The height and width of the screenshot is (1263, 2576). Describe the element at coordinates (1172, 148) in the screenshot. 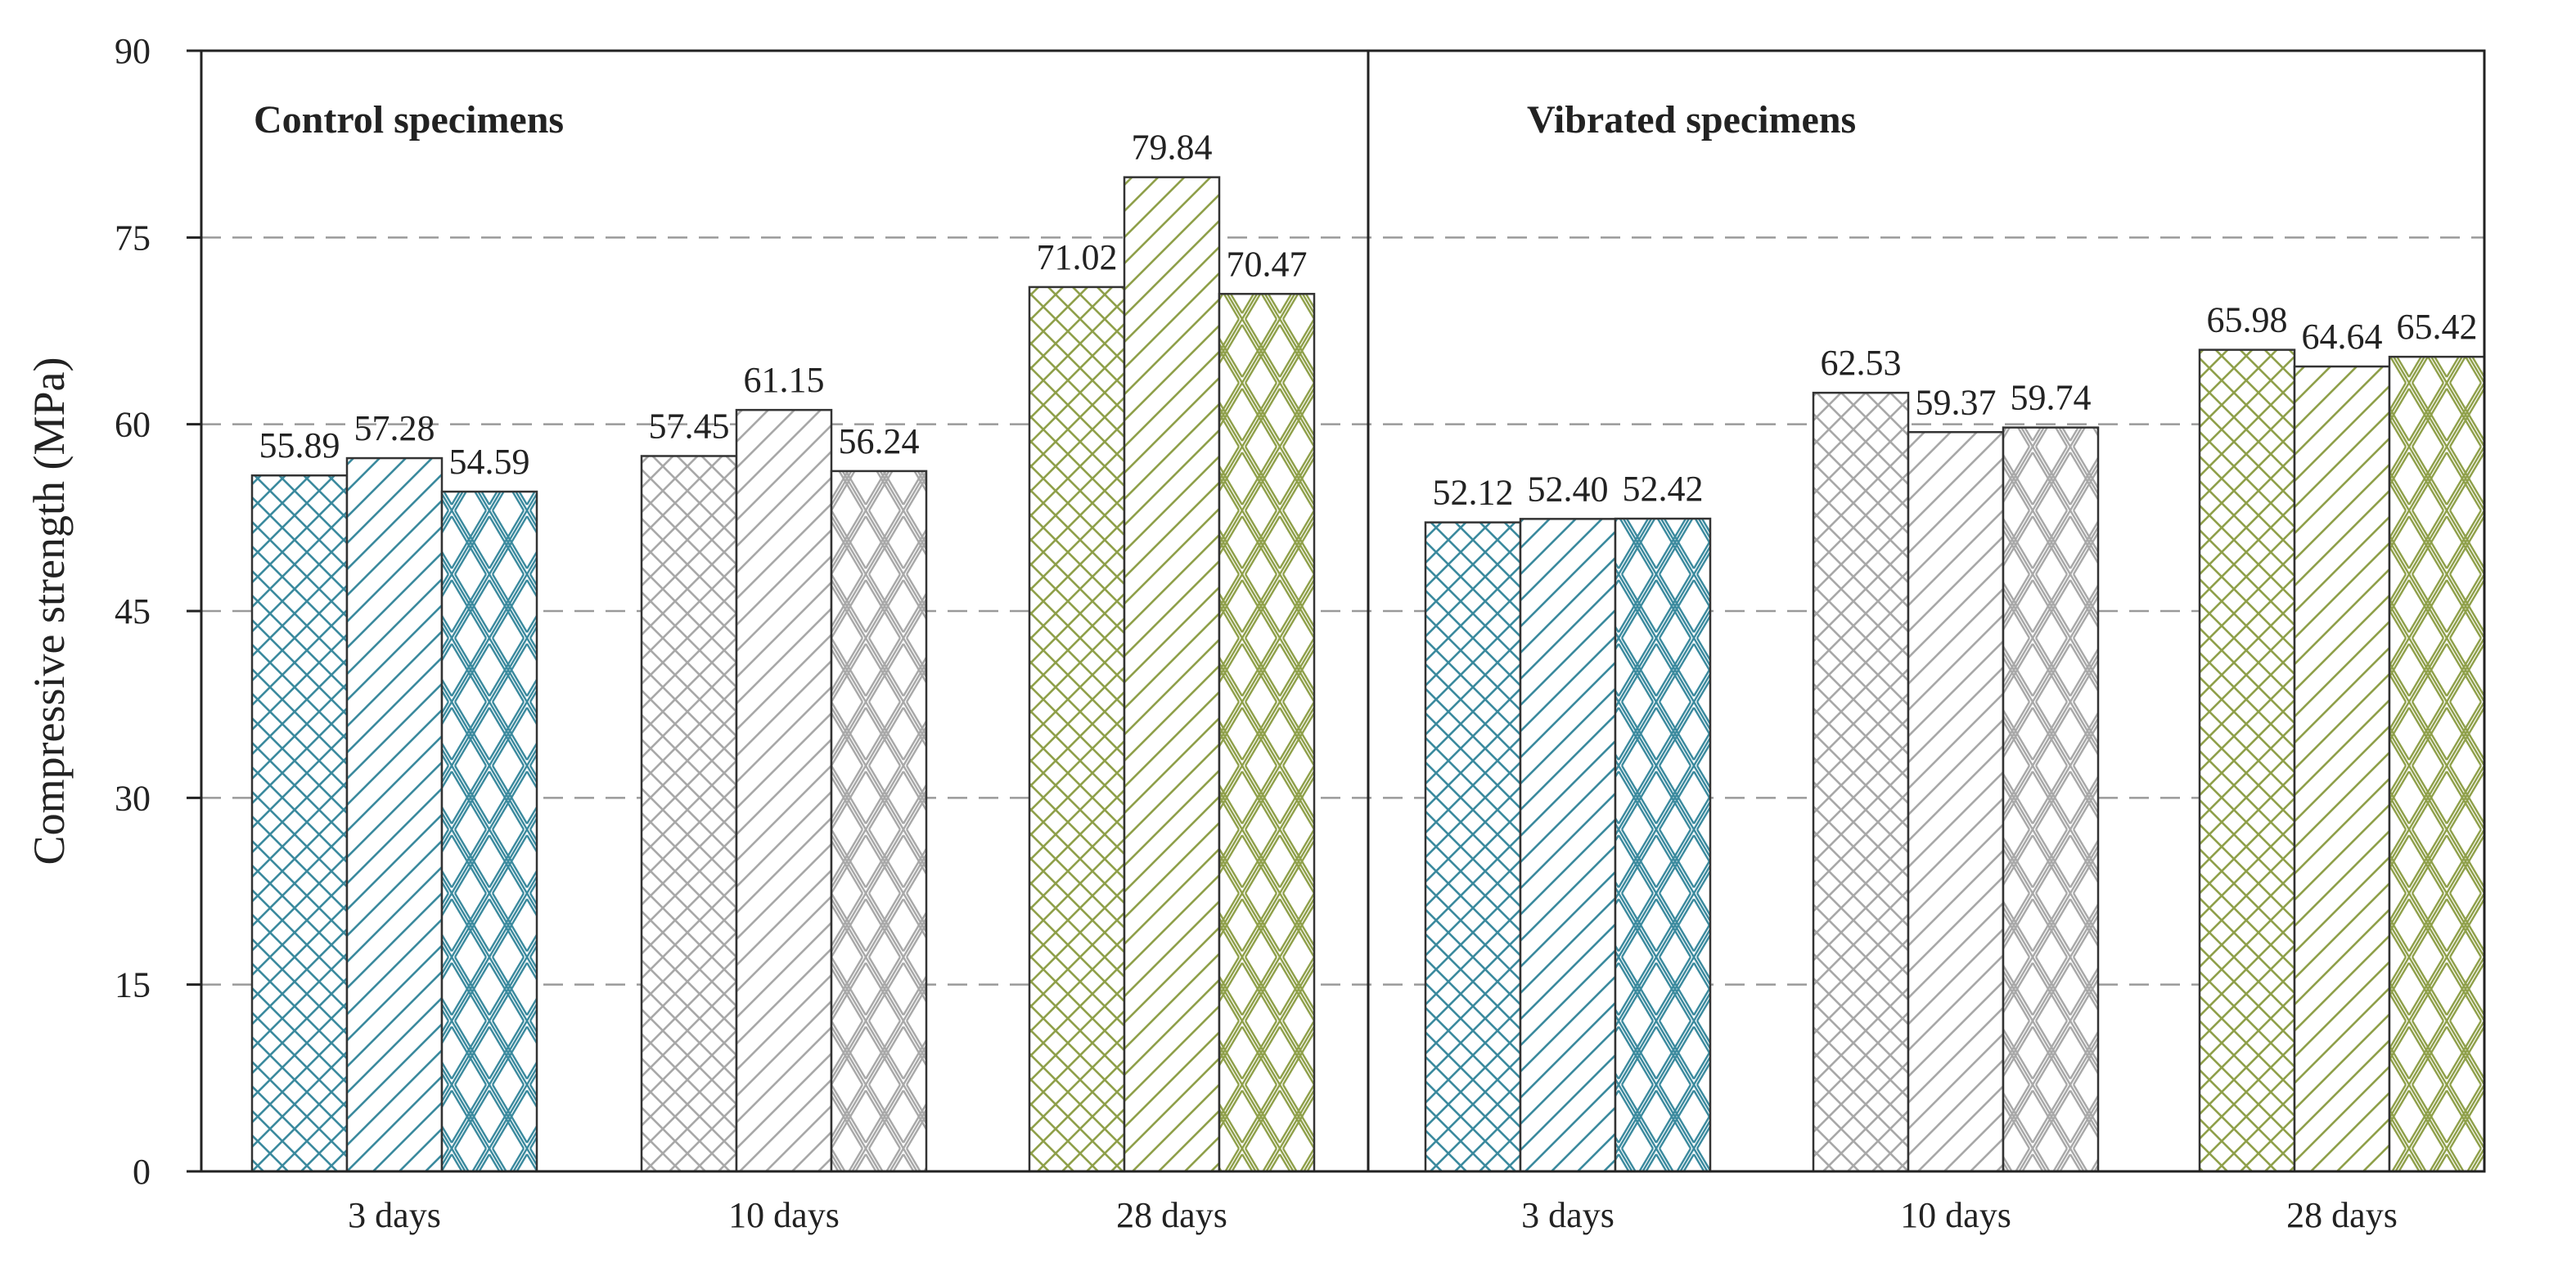

I see `data-label: 79.84` at that location.